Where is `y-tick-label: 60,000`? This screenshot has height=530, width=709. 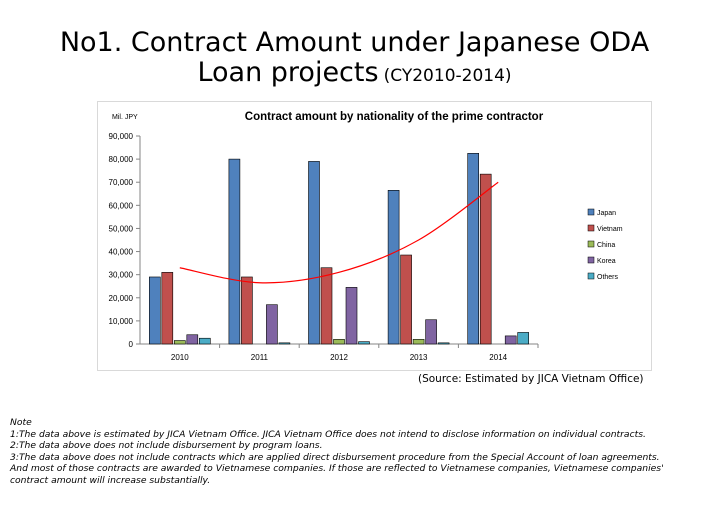 y-tick-label: 60,000 is located at coordinates (121, 205).